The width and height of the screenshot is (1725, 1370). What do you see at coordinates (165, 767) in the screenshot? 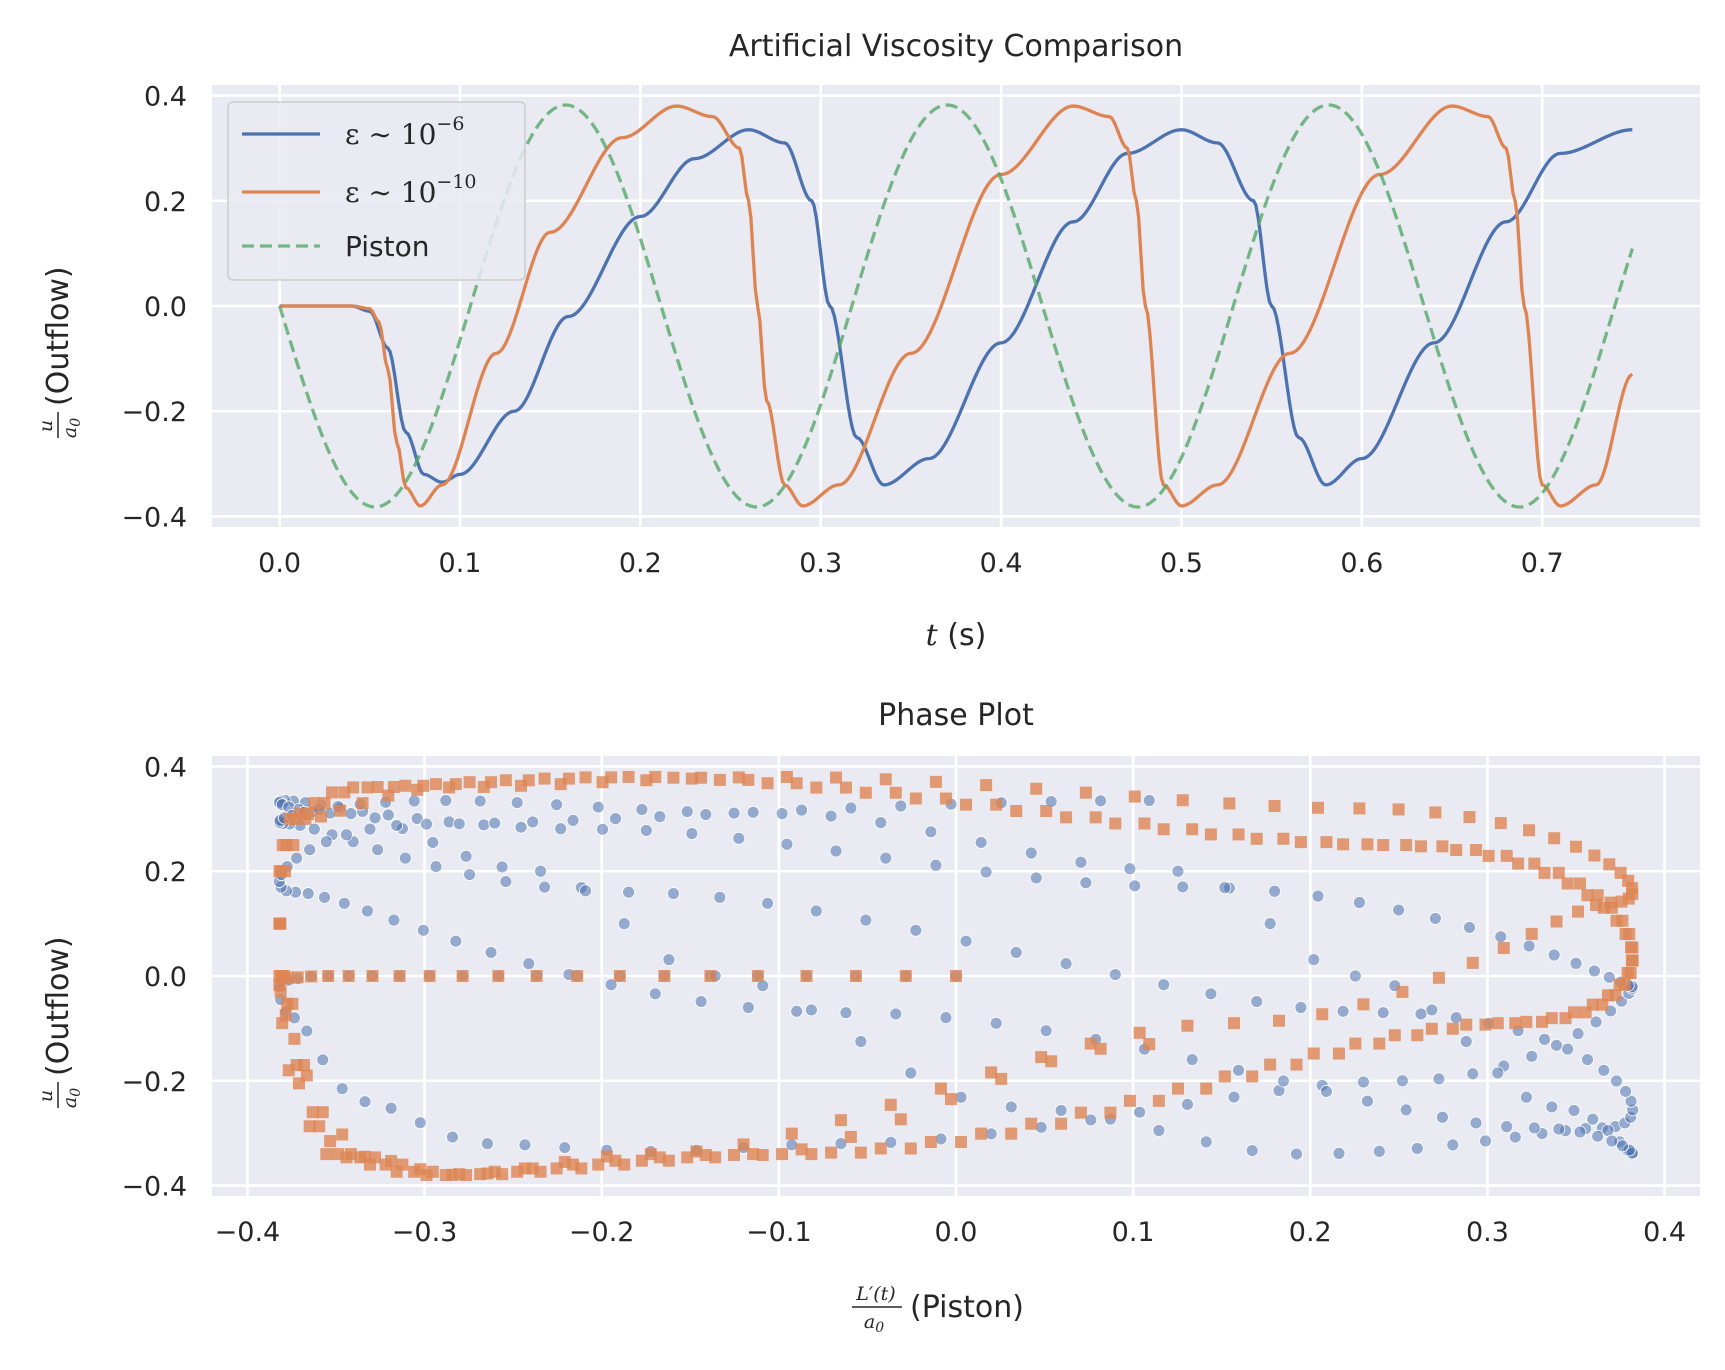
I see `bottom-y-tick-label: 0.4` at bounding box center [165, 767].